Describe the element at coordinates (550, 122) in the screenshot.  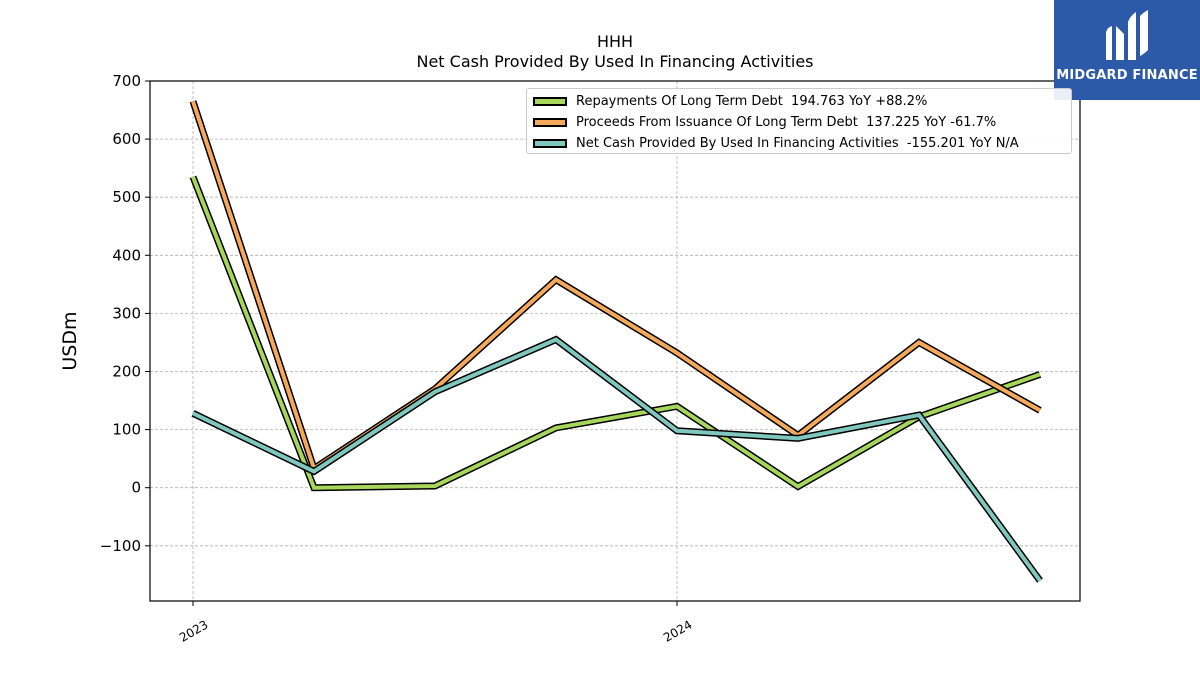
I see `legend-swatch-proceeds` at that location.